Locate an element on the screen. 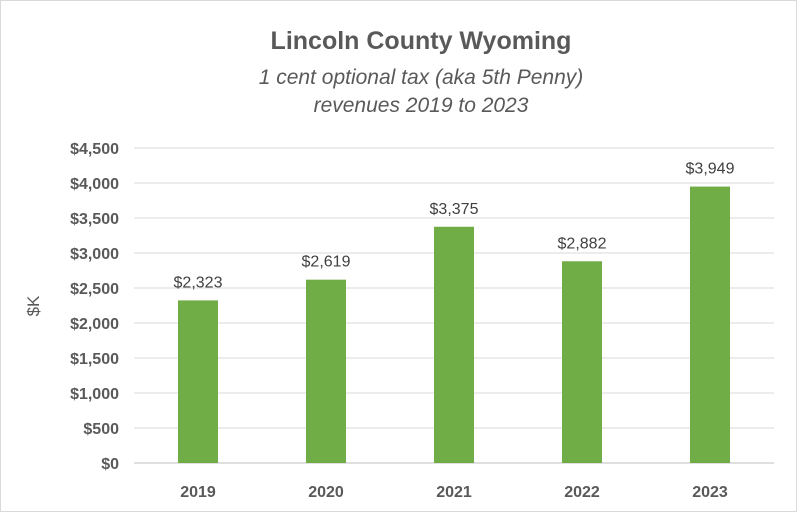 Image resolution: width=800 pixels, height=515 pixels. bar-2019 is located at coordinates (198, 381).